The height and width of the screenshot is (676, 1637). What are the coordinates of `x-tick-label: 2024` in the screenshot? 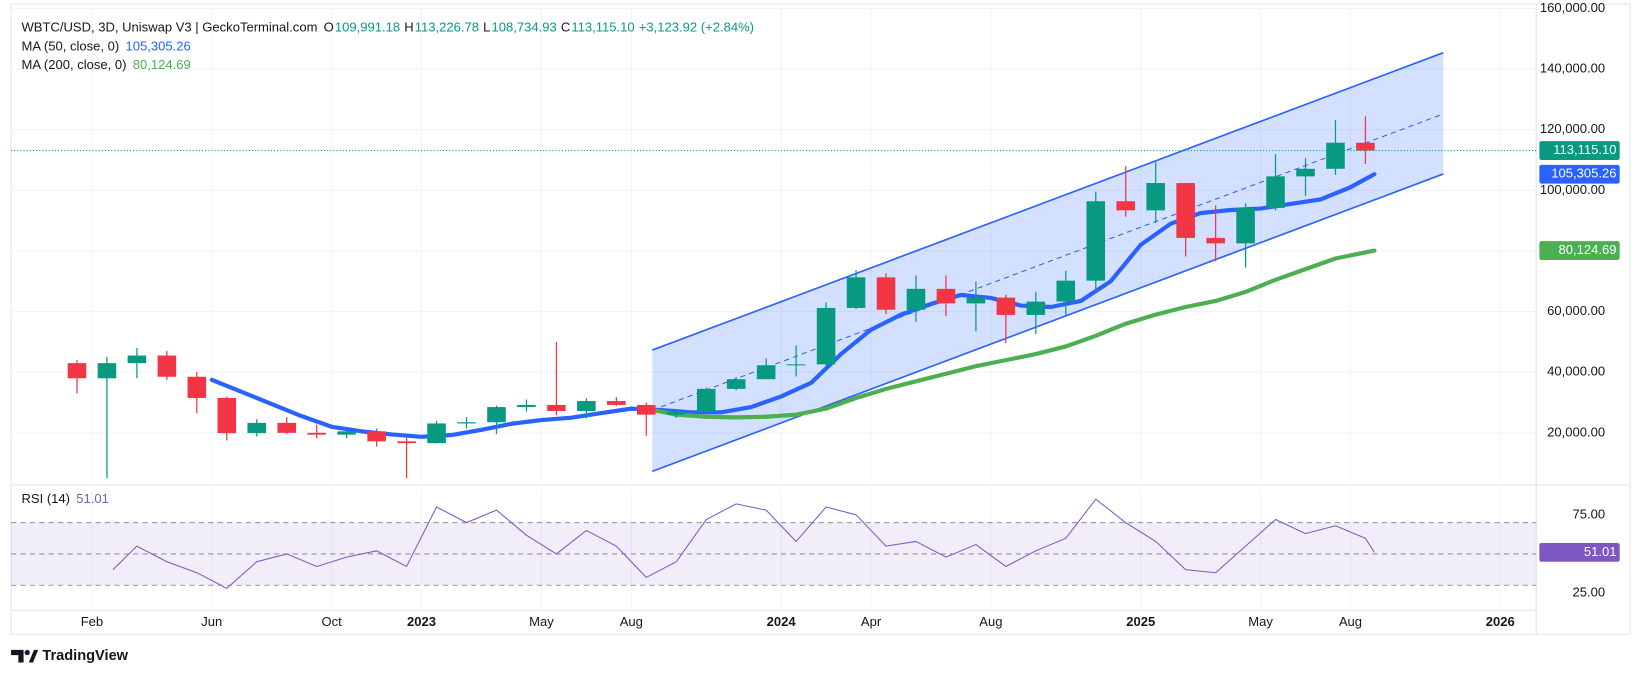 It's located at (782, 621).